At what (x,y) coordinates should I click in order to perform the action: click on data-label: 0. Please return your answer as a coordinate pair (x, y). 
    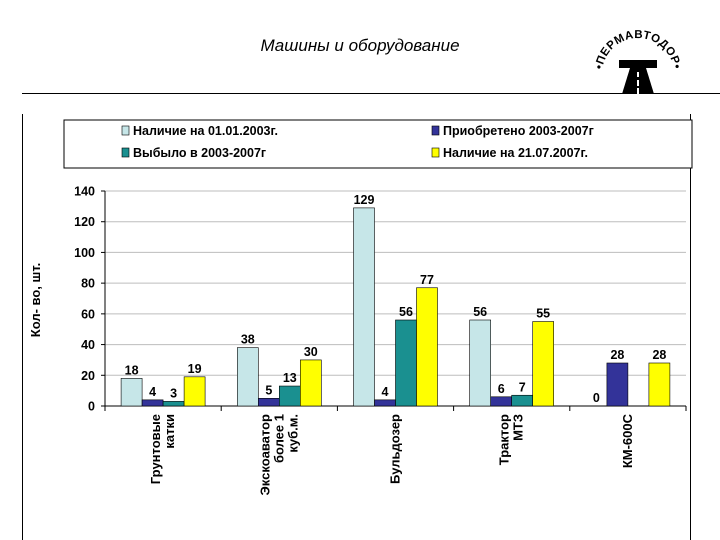
    Looking at the image, I should click on (596, 398).